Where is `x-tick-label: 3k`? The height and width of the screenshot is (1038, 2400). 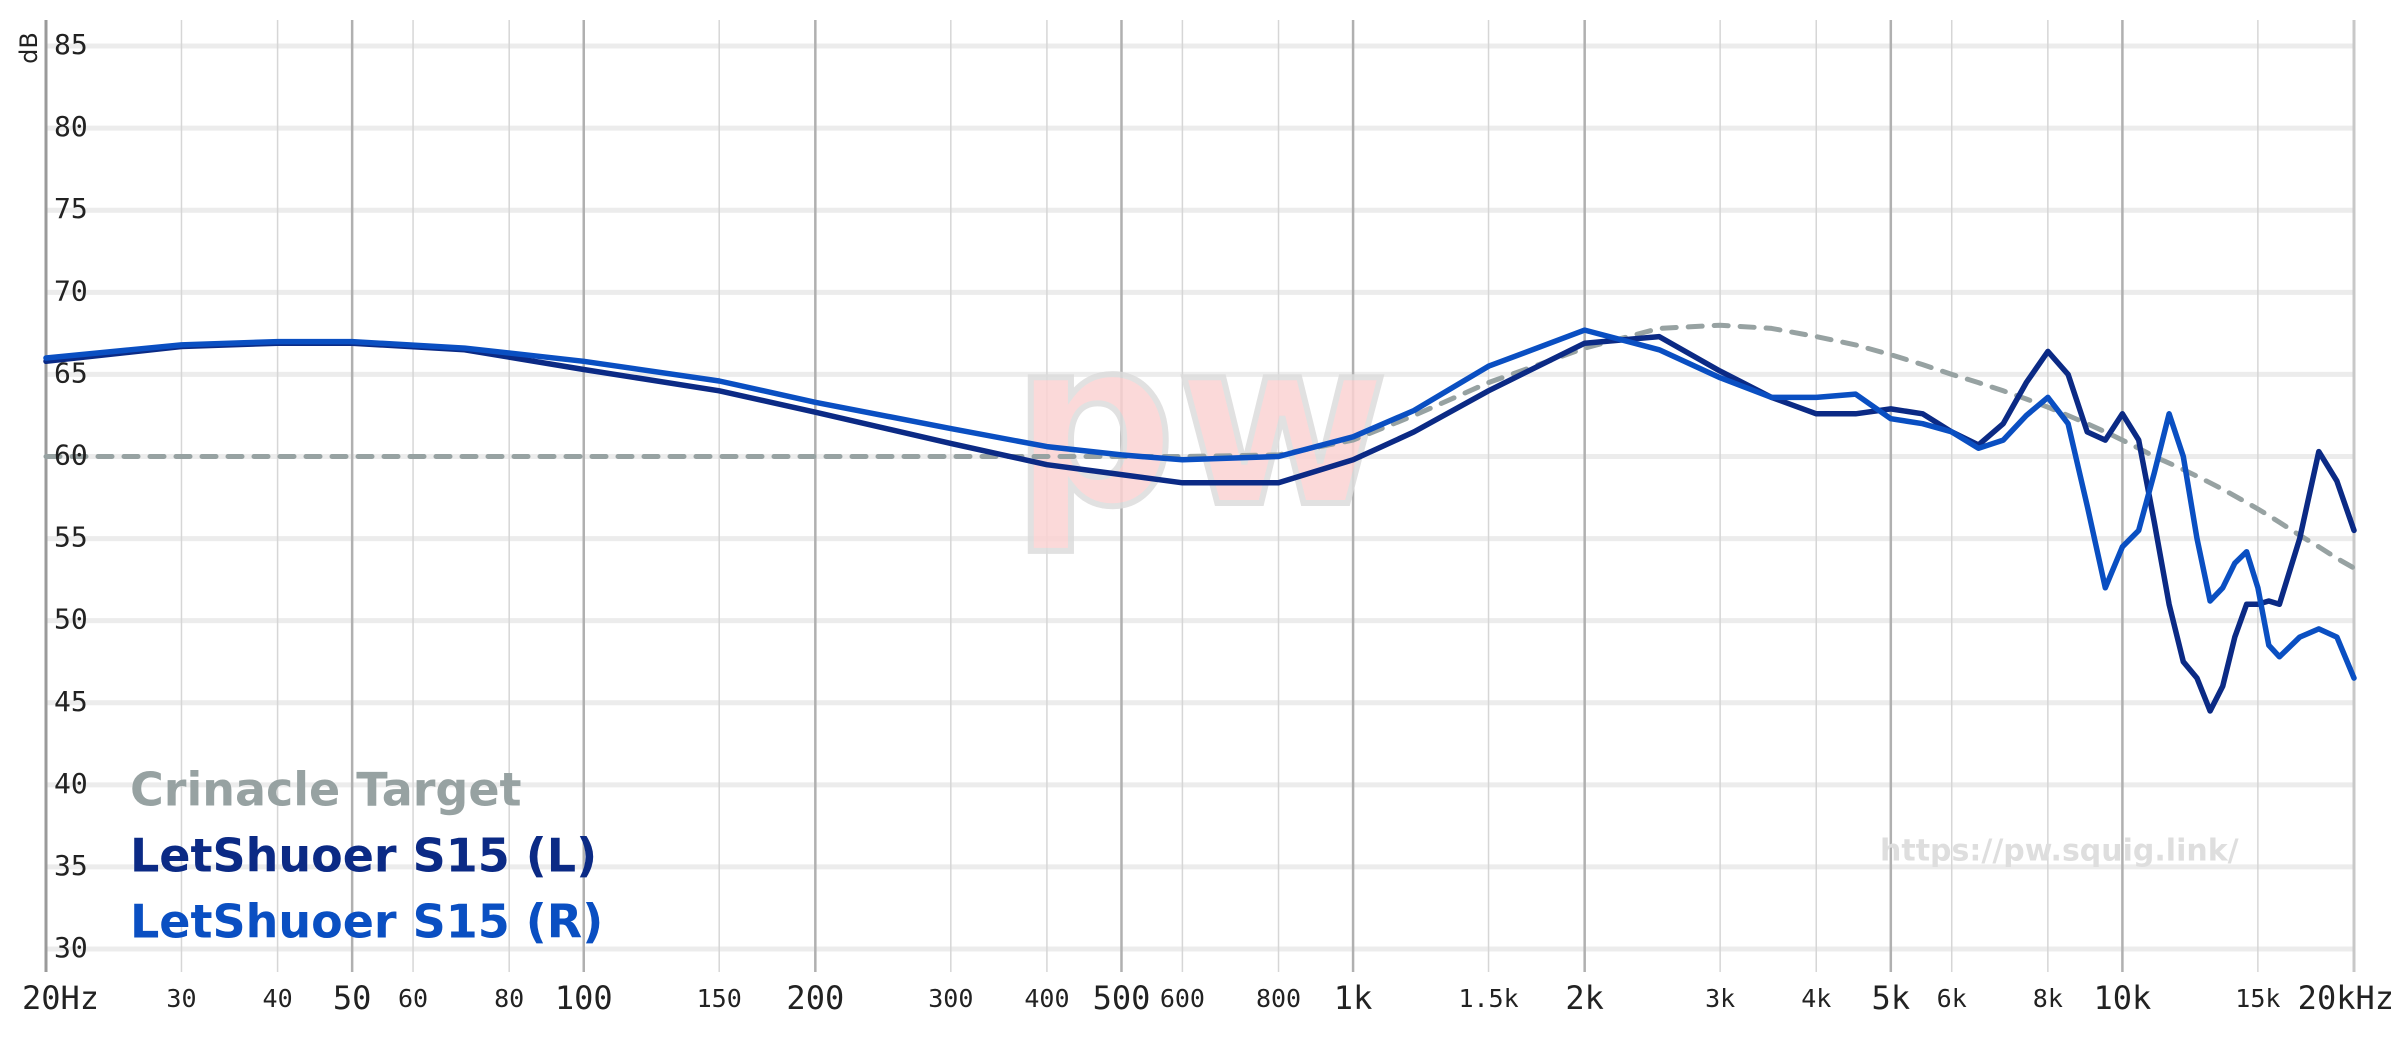 x-tick-label: 3k is located at coordinates (1720, 998).